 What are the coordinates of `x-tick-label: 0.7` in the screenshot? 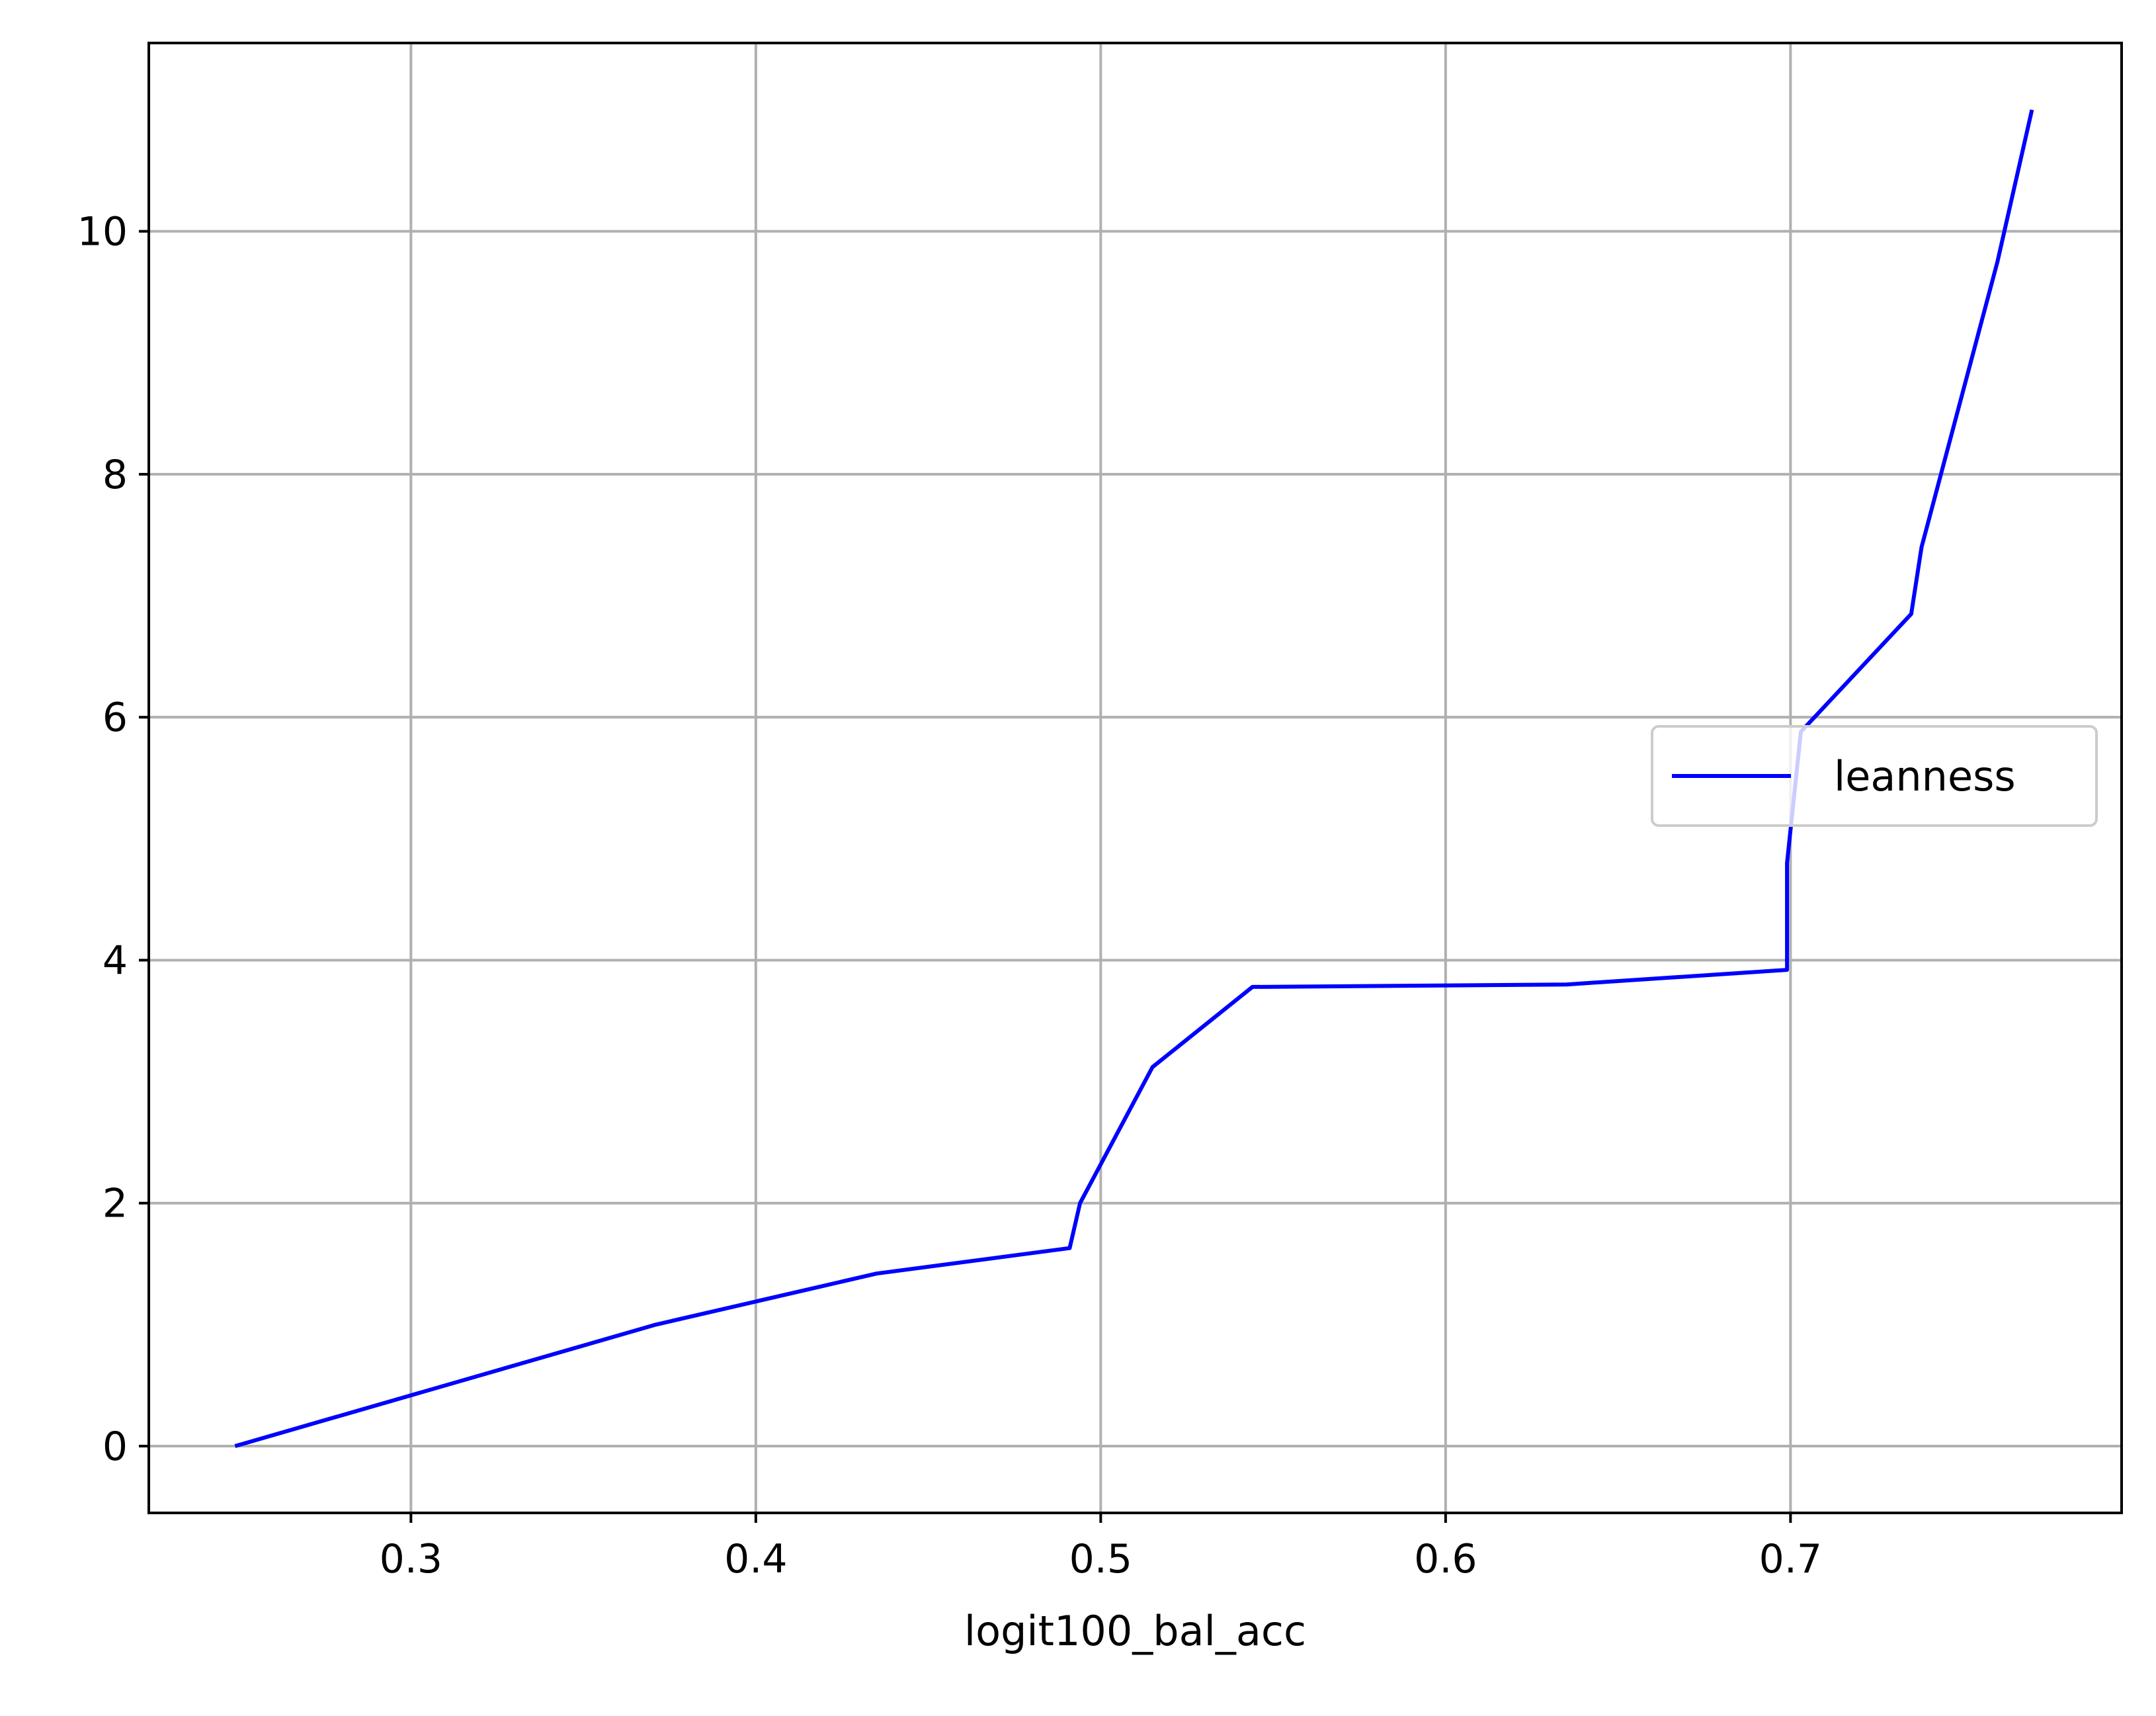 It's located at (1790, 1559).